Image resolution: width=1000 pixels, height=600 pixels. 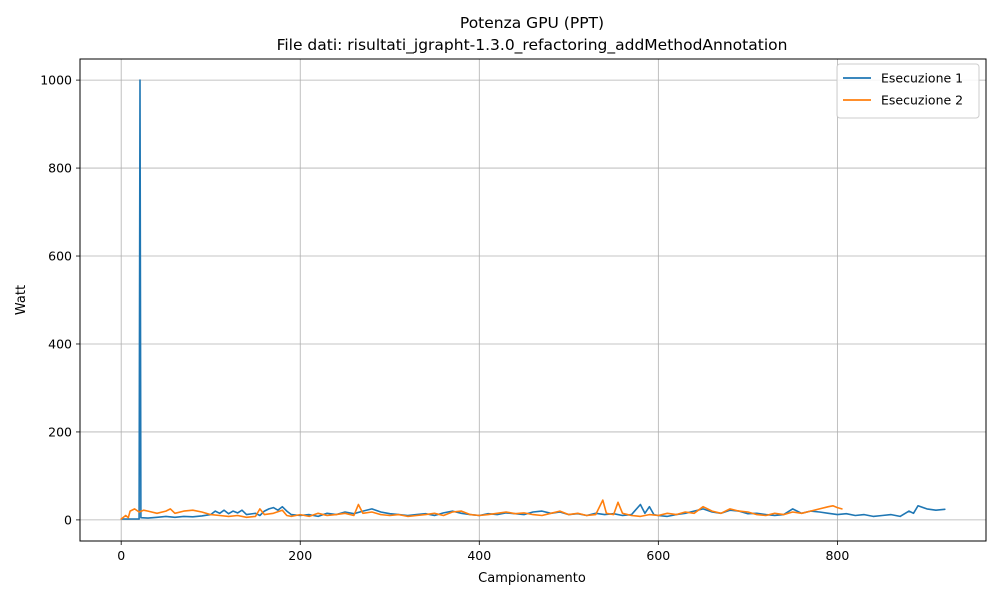 What do you see at coordinates (479, 555) in the screenshot?
I see `x-tick-label: 400` at bounding box center [479, 555].